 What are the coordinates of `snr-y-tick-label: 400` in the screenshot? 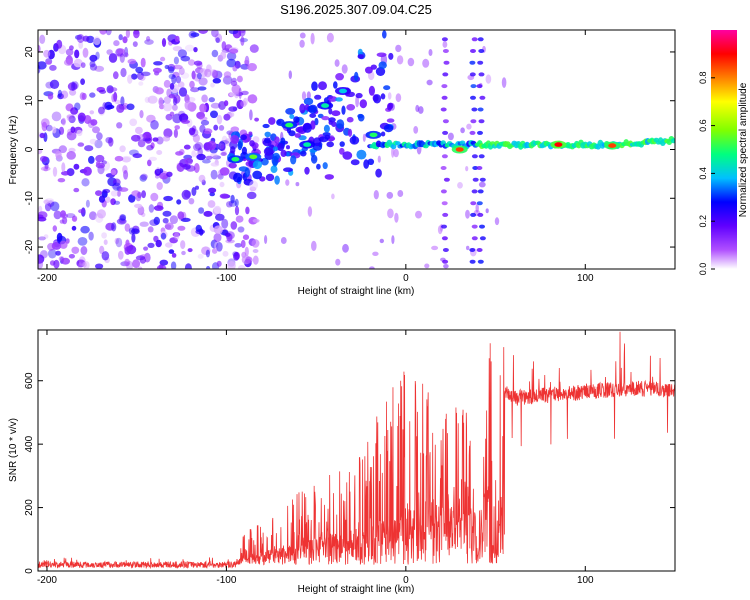 It's located at (29, 443).